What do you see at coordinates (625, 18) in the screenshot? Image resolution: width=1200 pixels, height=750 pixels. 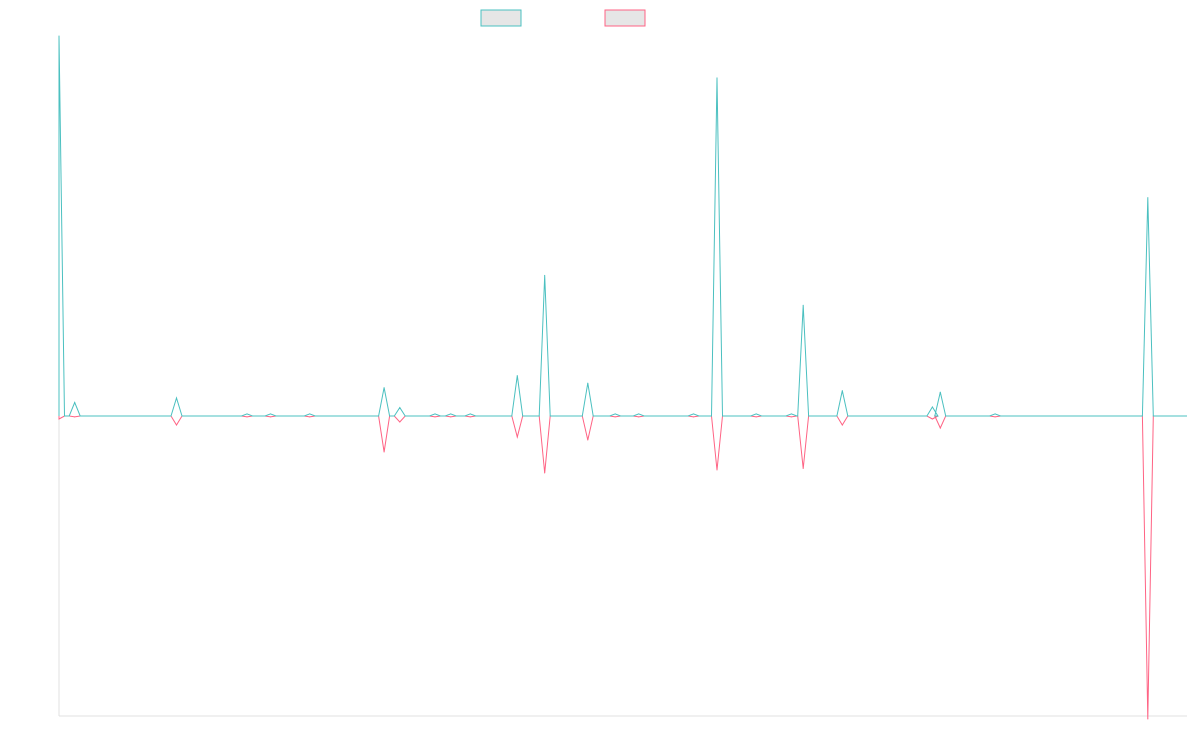 I see `legend-swatch-series-b` at bounding box center [625, 18].